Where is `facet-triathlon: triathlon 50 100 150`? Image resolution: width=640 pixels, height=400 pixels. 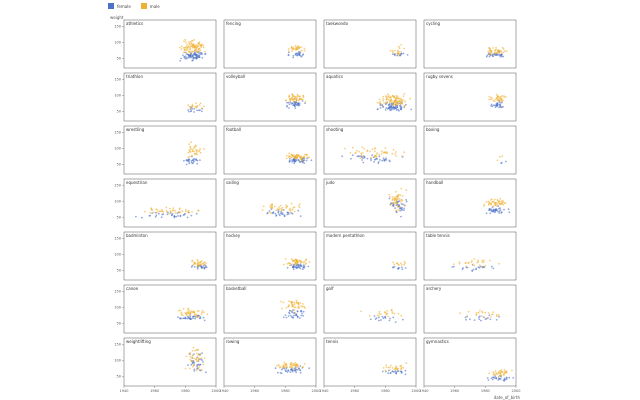 facet-triathlon: triathlon 50 100 150 is located at coordinates (165, 97).